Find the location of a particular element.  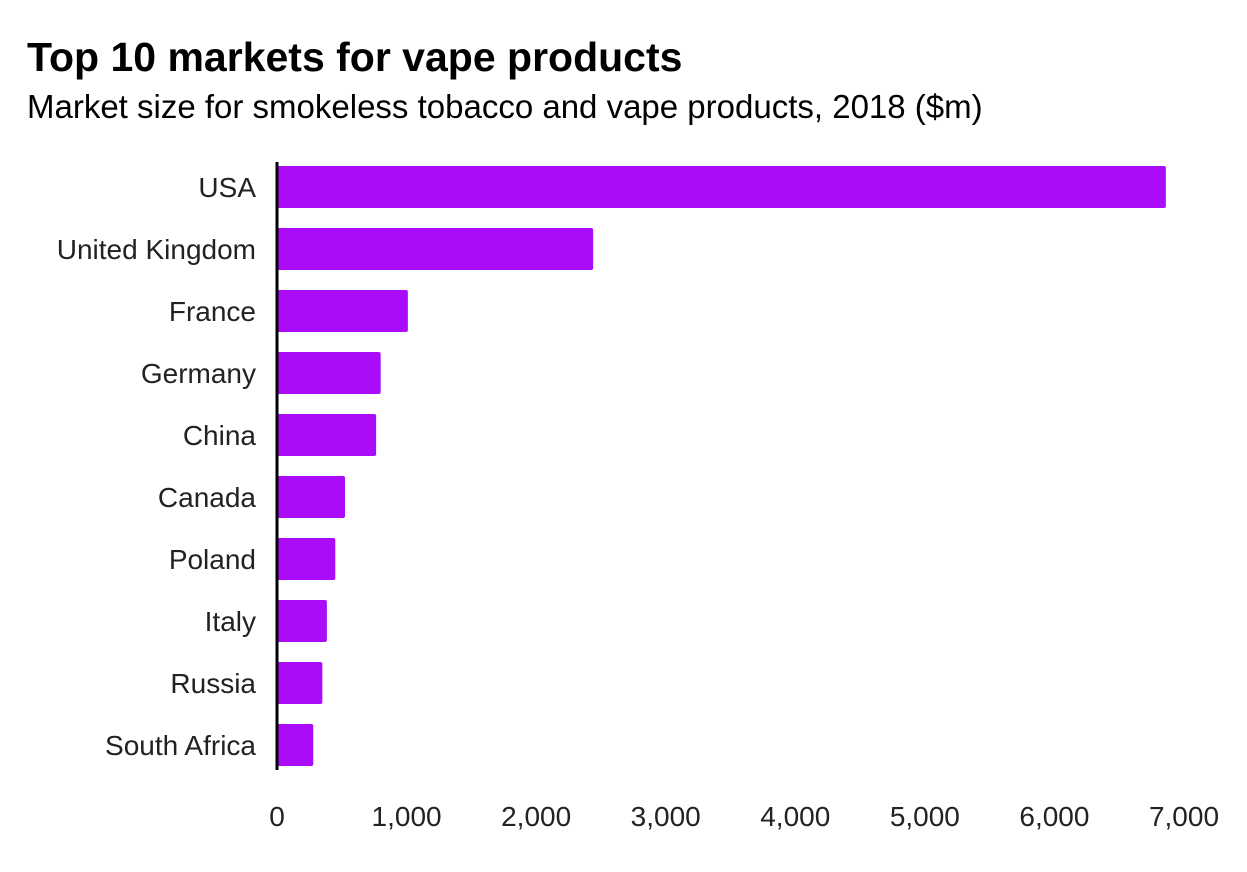

bar-poland is located at coordinates (306, 559).